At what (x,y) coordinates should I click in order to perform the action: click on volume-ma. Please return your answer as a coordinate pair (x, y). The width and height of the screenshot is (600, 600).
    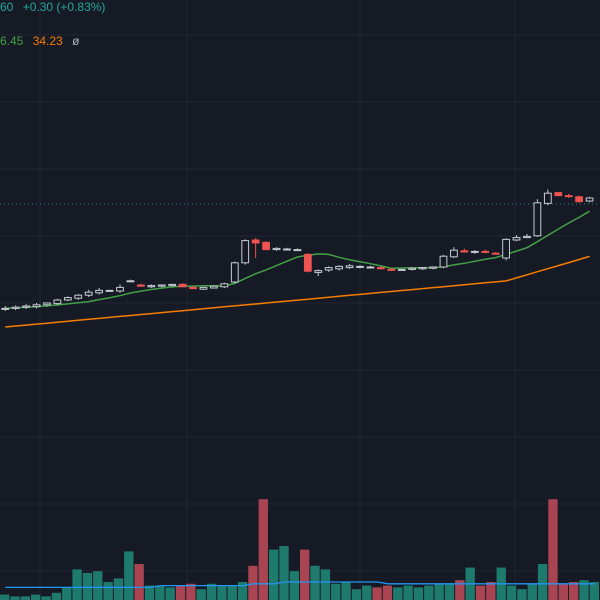
    Looking at the image, I should click on (300, 585).